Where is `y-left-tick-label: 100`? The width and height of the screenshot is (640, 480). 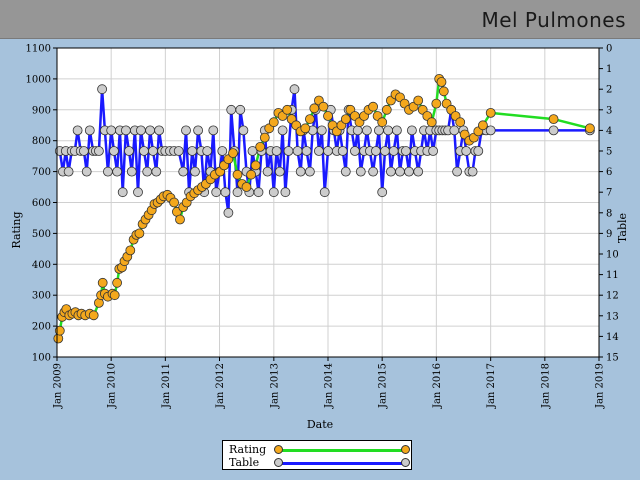
y-left-tick-label: 100 is located at coordinates (41, 358).